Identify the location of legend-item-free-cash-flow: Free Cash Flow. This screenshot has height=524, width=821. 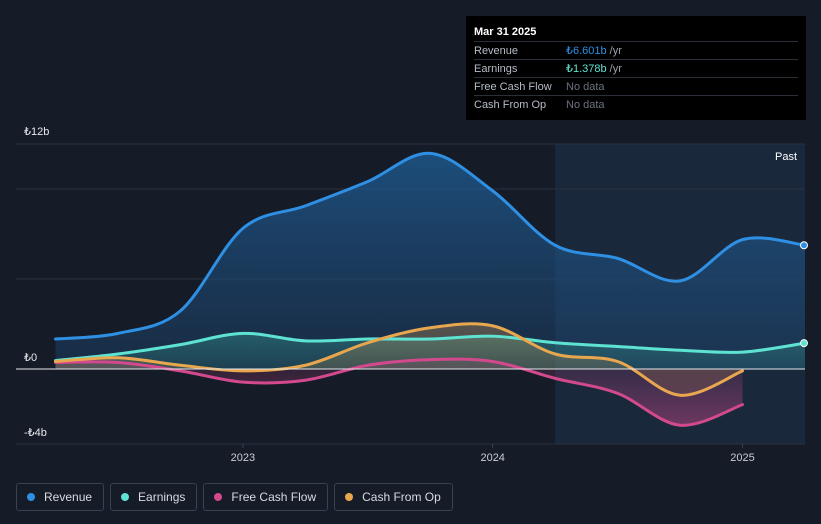
(266, 497).